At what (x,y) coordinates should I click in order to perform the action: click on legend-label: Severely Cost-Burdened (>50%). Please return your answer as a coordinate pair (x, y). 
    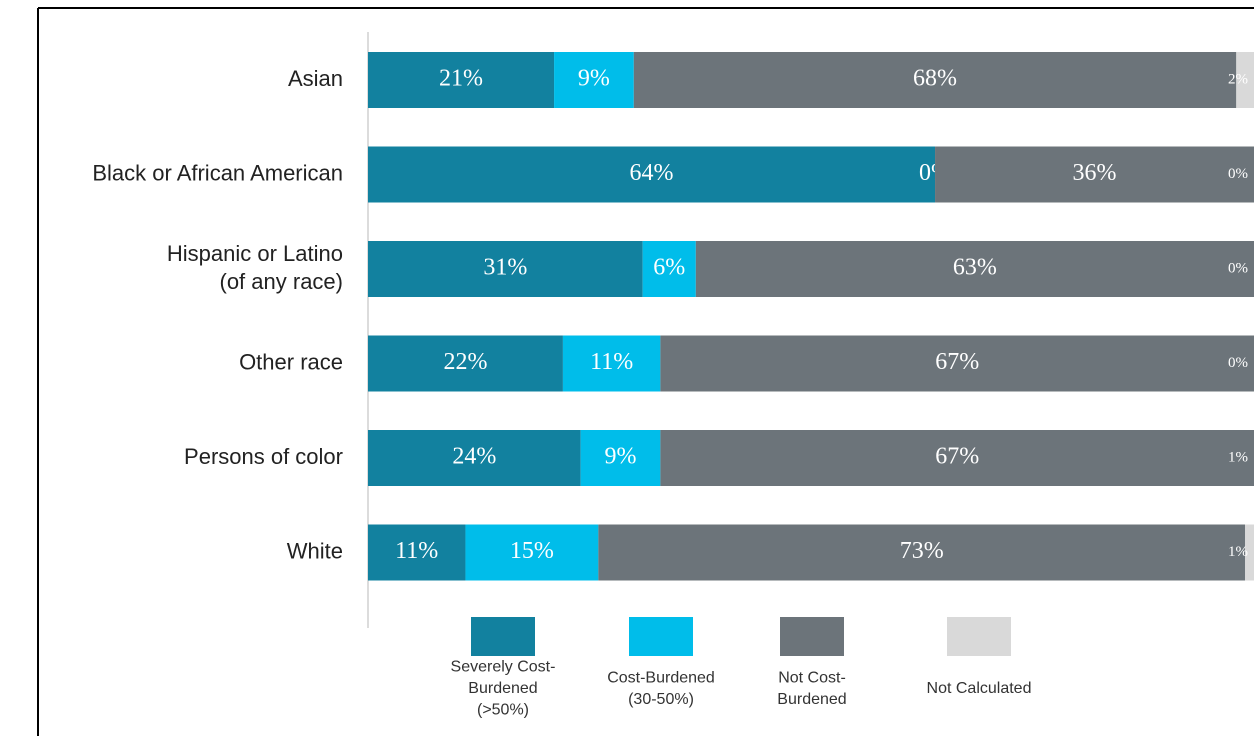
    Looking at the image, I should click on (503, 689).